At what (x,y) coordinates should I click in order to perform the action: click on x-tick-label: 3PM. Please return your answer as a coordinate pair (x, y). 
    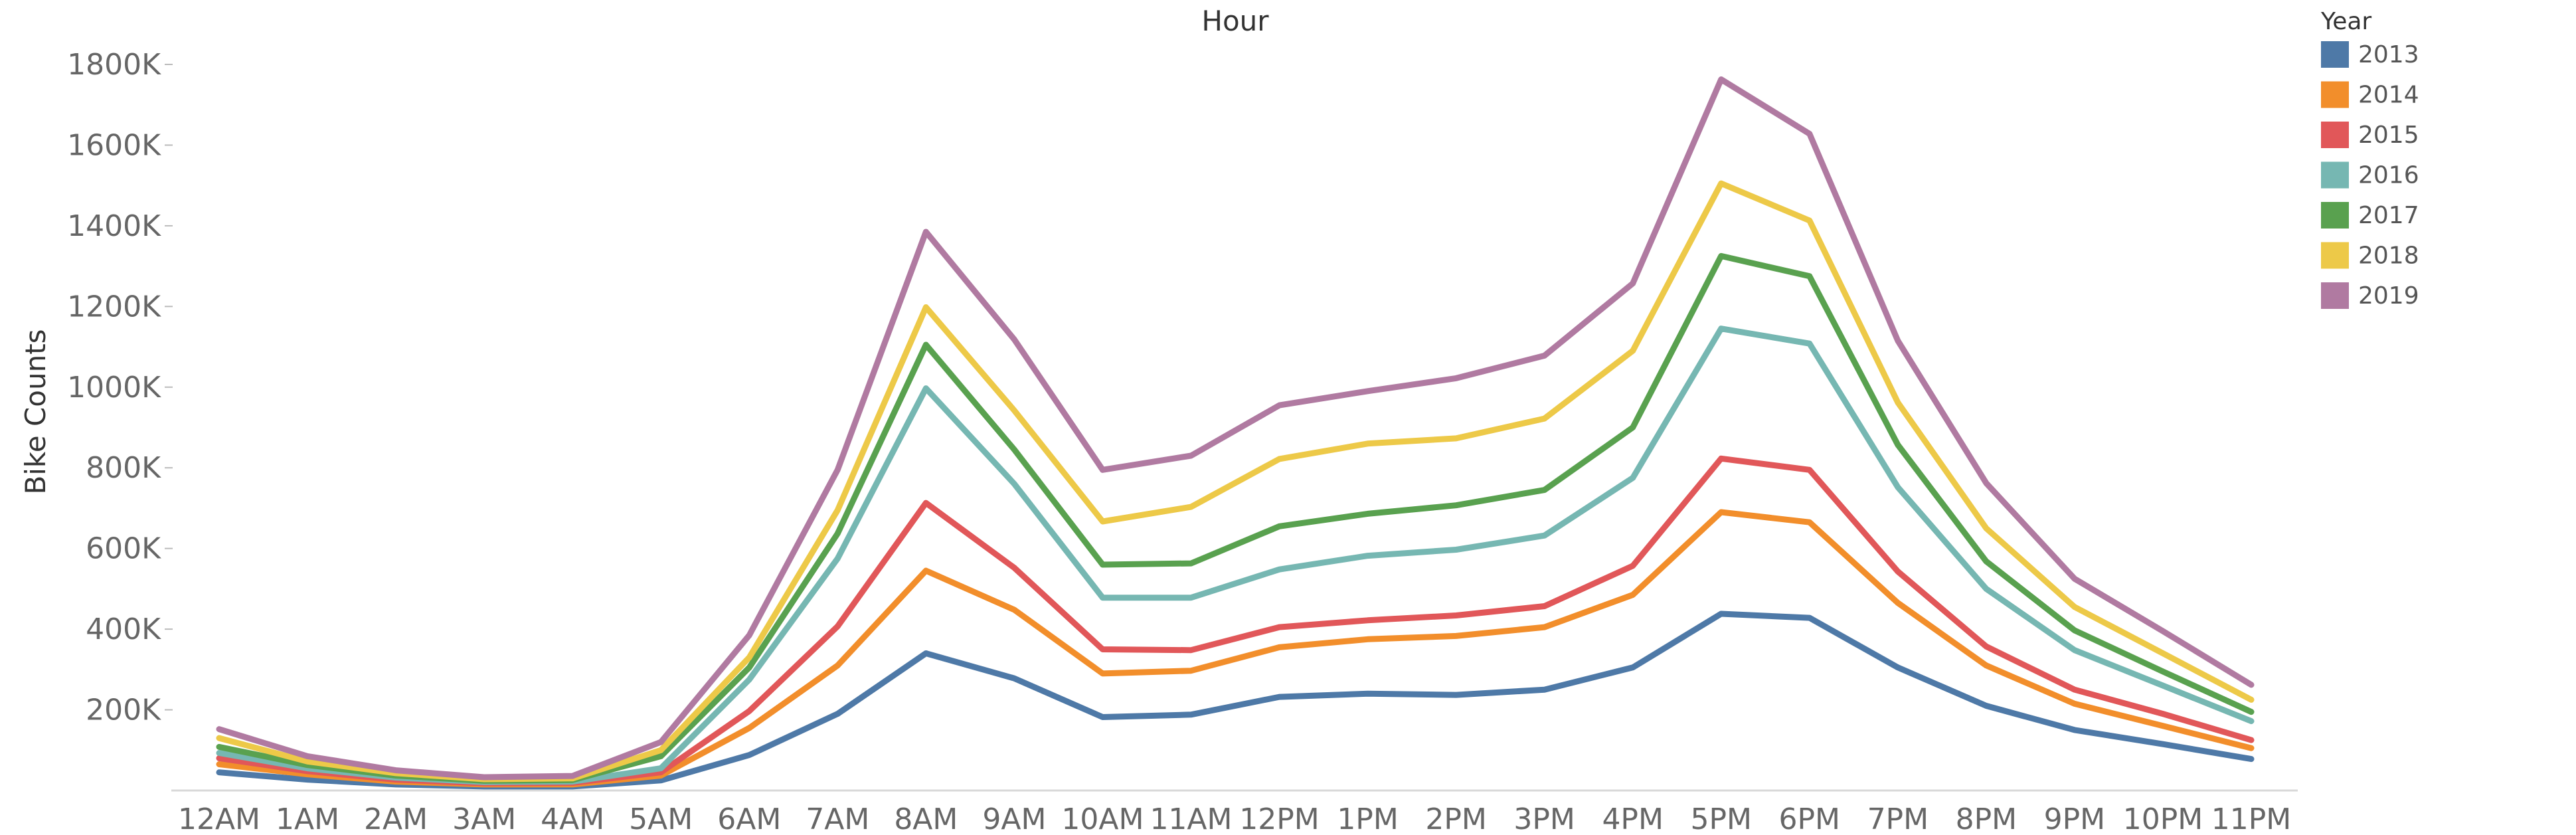
    Looking at the image, I should click on (1544, 819).